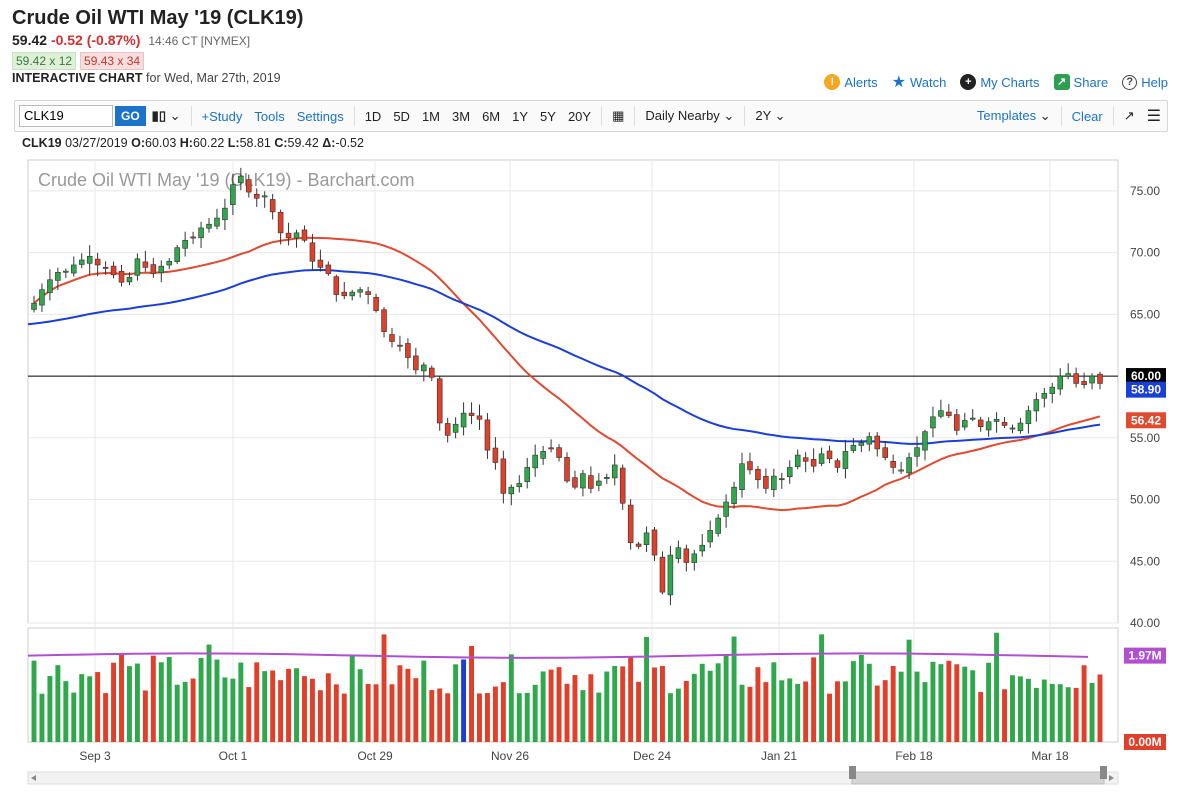 This screenshot has height=795, width=1180. Describe the element at coordinates (157, 61) in the screenshot. I see `bid-ask: 59.42 x 12 59.43 x 34` at that location.